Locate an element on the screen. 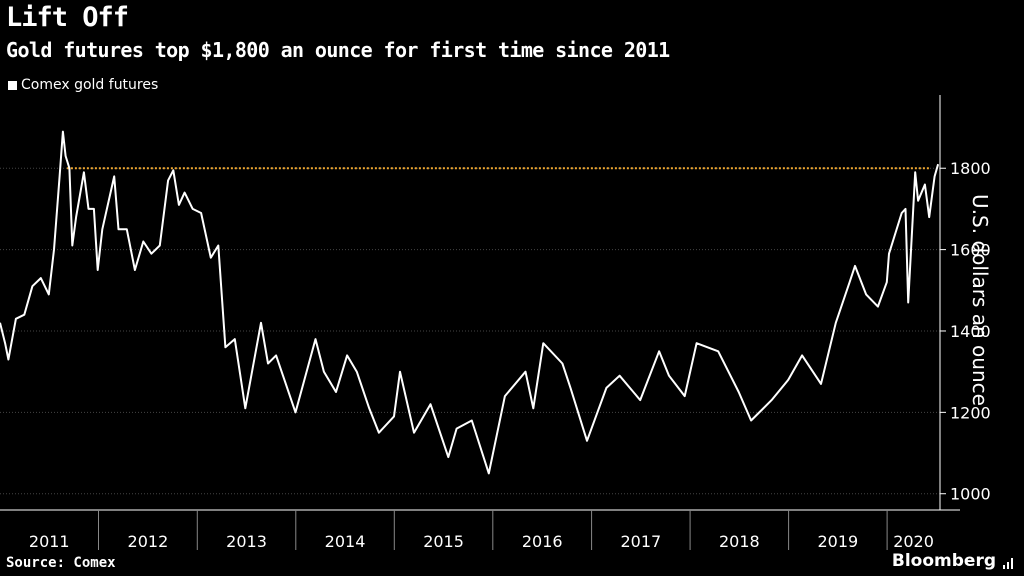  x-tick-label: 2013 is located at coordinates (246, 541).